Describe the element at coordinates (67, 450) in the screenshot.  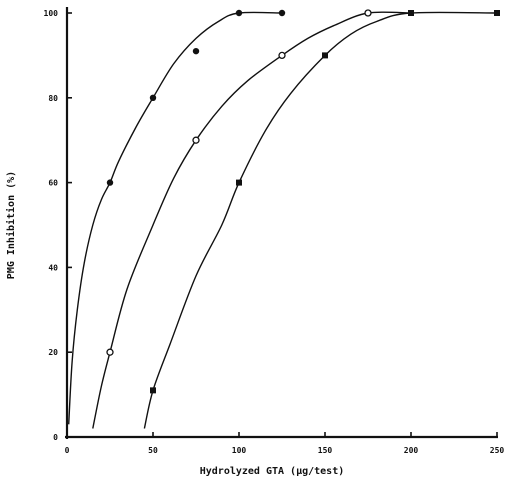
I see `x-tick-label: 0` at that location.